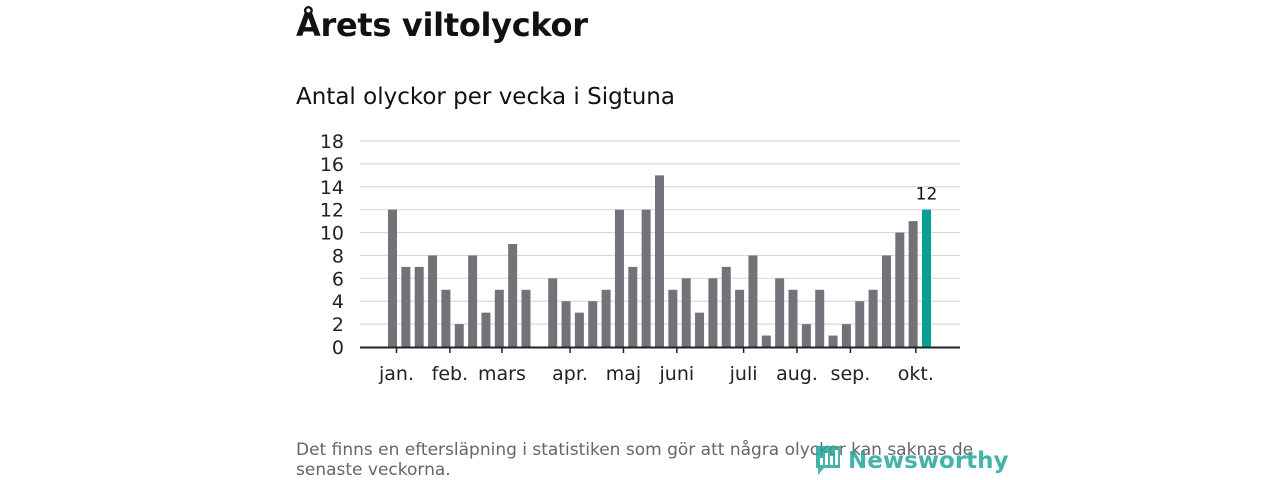 This screenshot has width=1280, height=480. Describe the element at coordinates (743, 374) in the screenshot. I see `x-tick-label: juli` at that location.